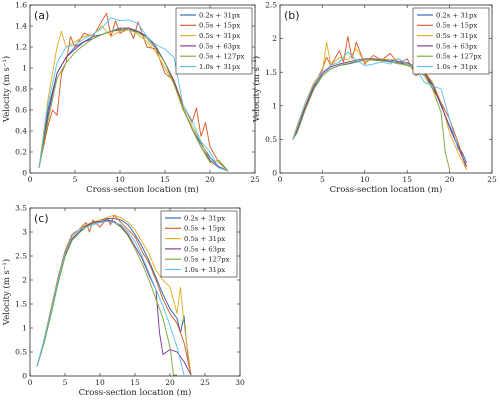 This screenshot has height=403, width=500. Describe the element at coordinates (292, 15) in the screenshot. I see `panel-label: (b)` at that location.